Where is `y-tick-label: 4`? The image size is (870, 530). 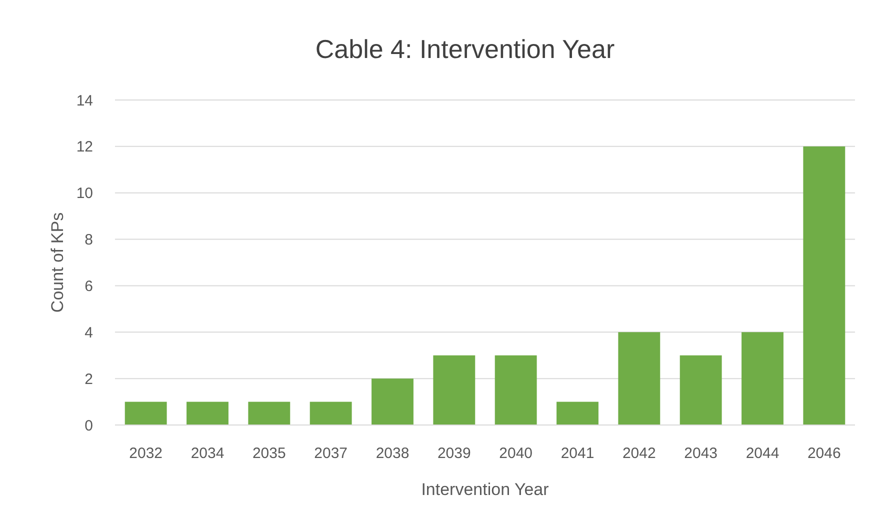 y-tick-label: 4 is located at coordinates (88, 333).